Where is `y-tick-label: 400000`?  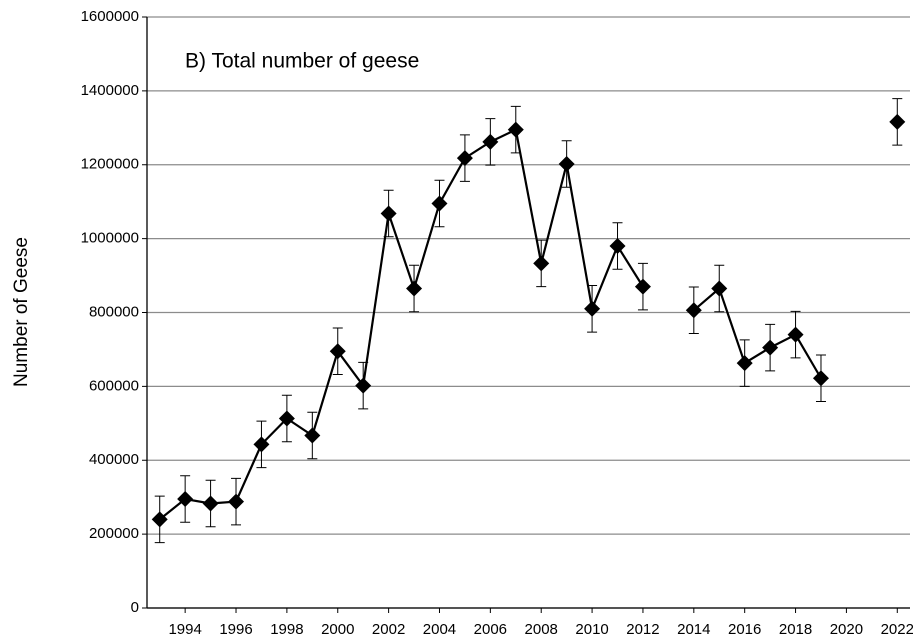
y-tick-label: 400000 is located at coordinates (114, 459).